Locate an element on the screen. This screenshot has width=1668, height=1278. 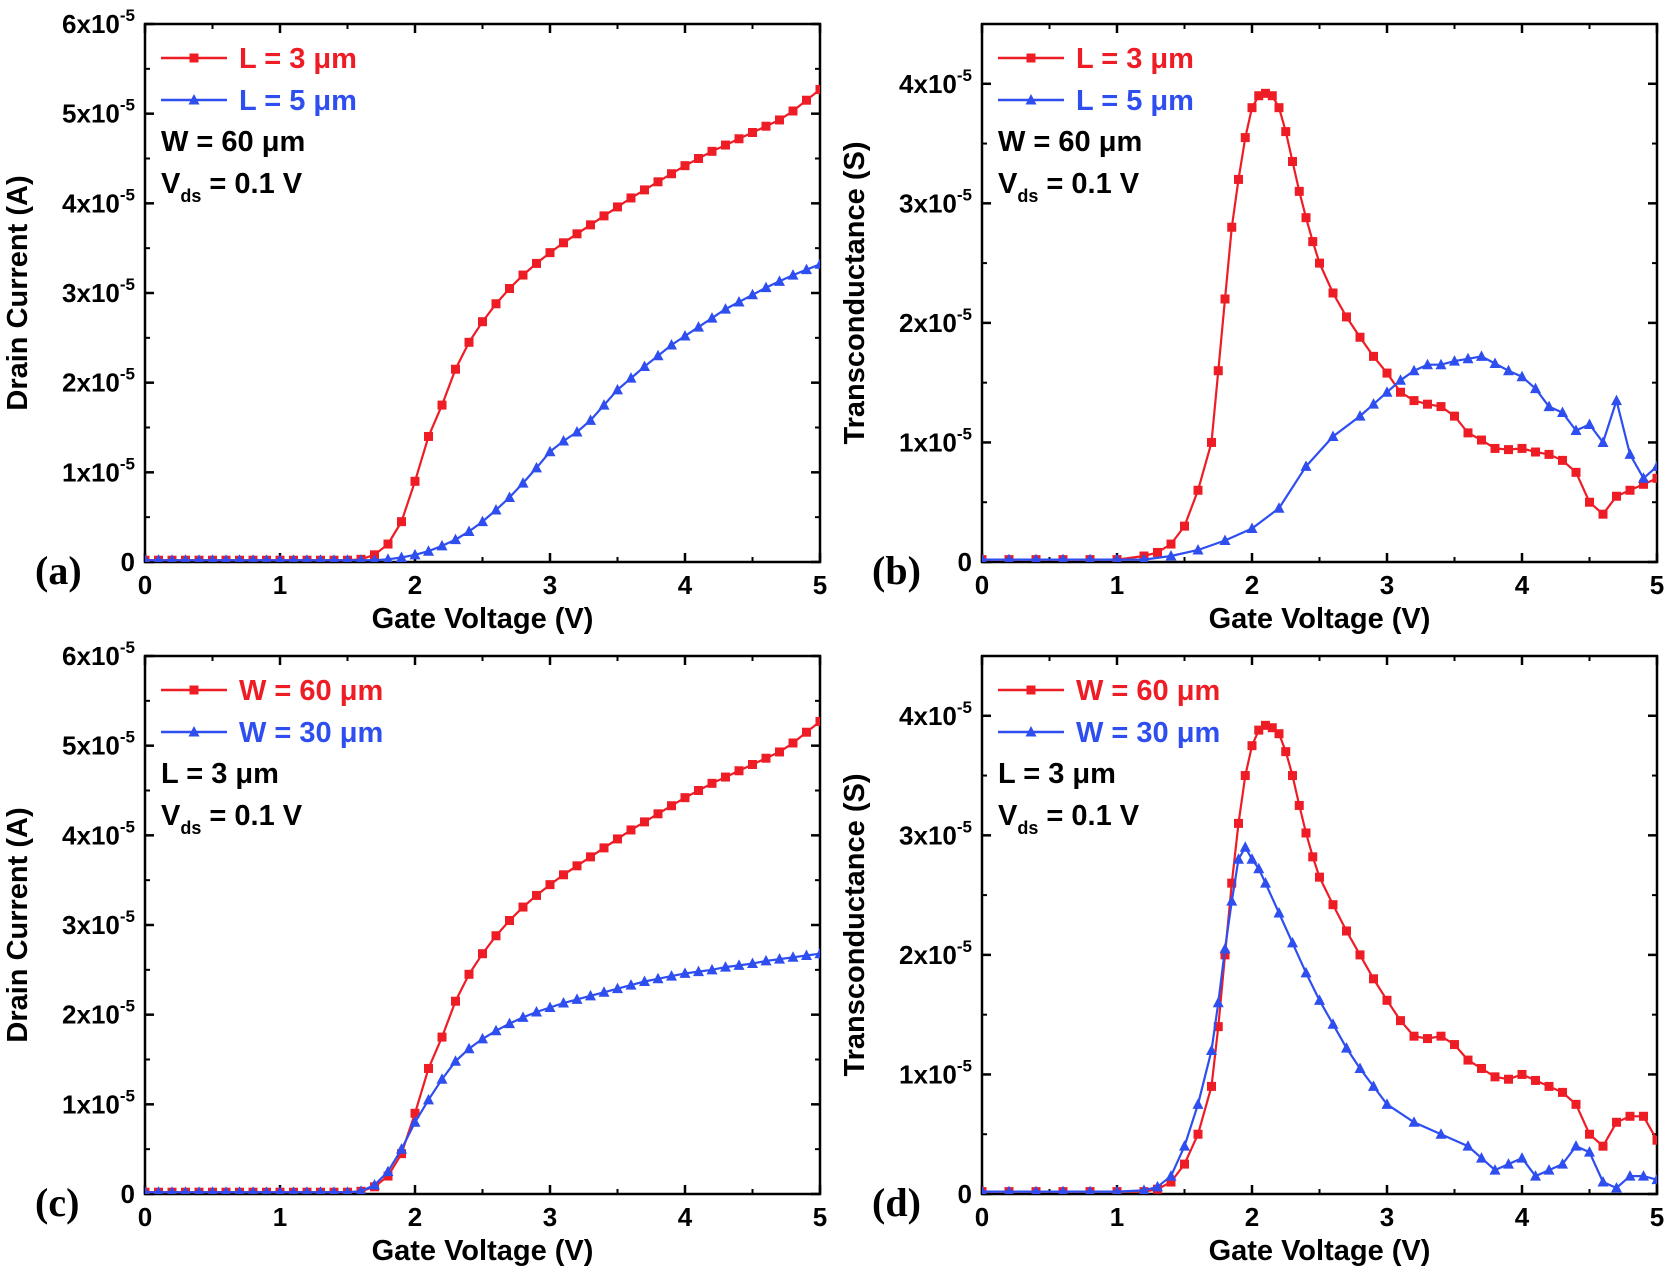
x-tick-label: 2 is located at coordinates (415, 585).